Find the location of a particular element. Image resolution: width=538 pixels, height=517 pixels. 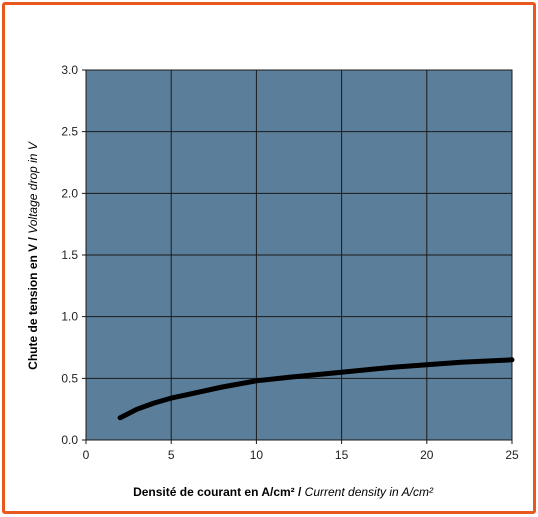

y-tick-label: 2.5 is located at coordinates (69, 132).